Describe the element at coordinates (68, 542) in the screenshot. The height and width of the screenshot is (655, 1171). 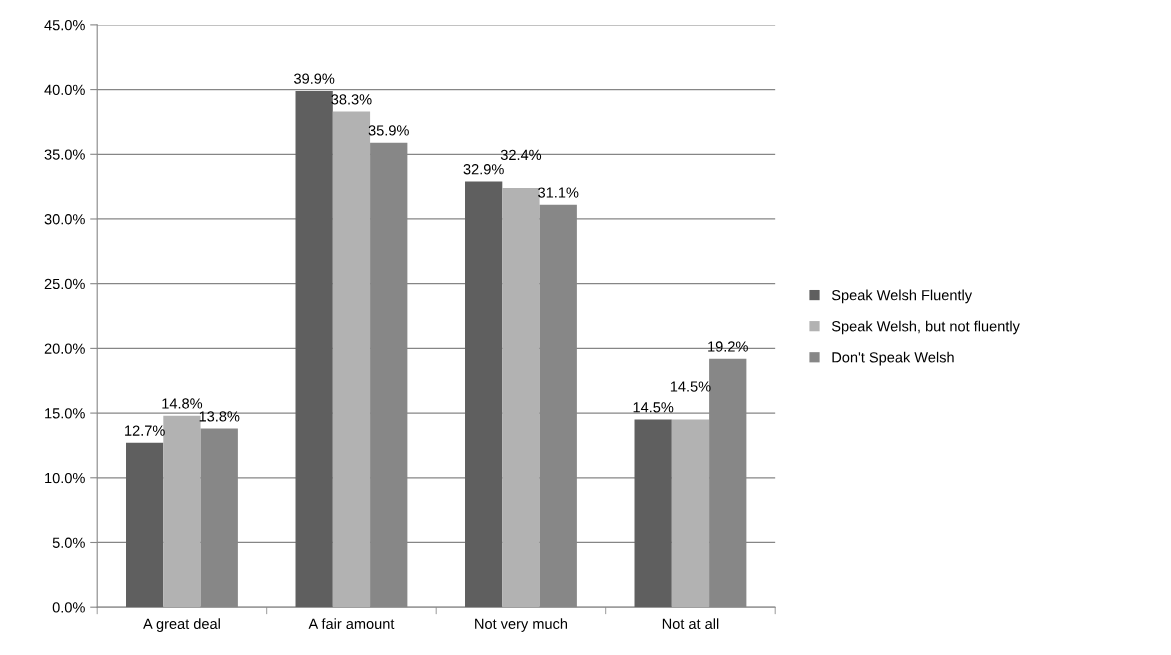
I see `y-tick-label: 5.0%` at that location.